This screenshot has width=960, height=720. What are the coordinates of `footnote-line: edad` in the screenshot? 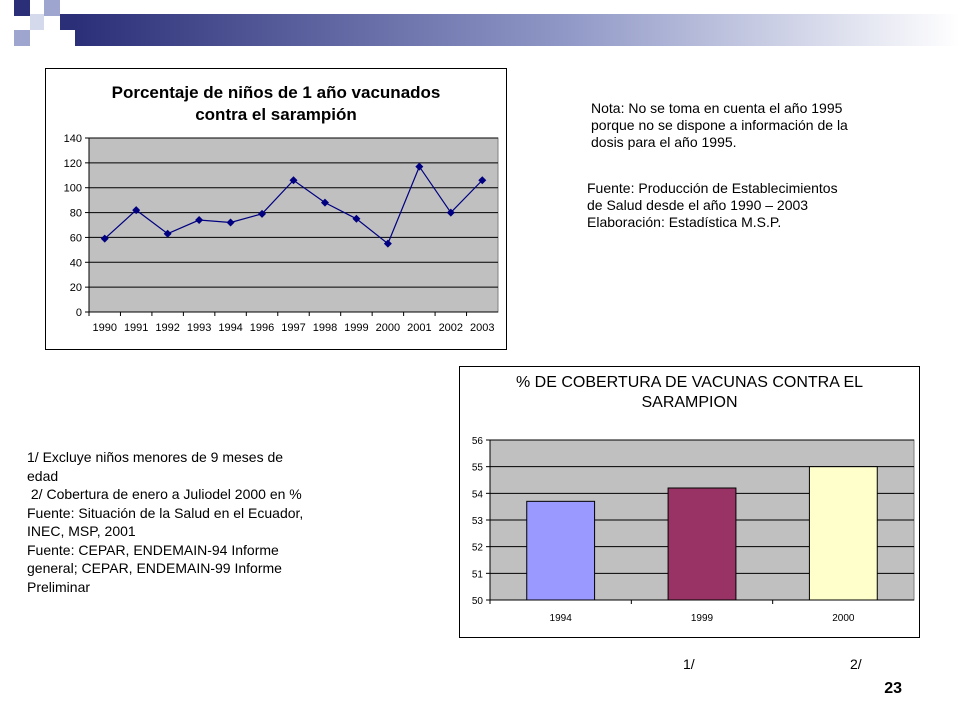 It's located at (43, 475).